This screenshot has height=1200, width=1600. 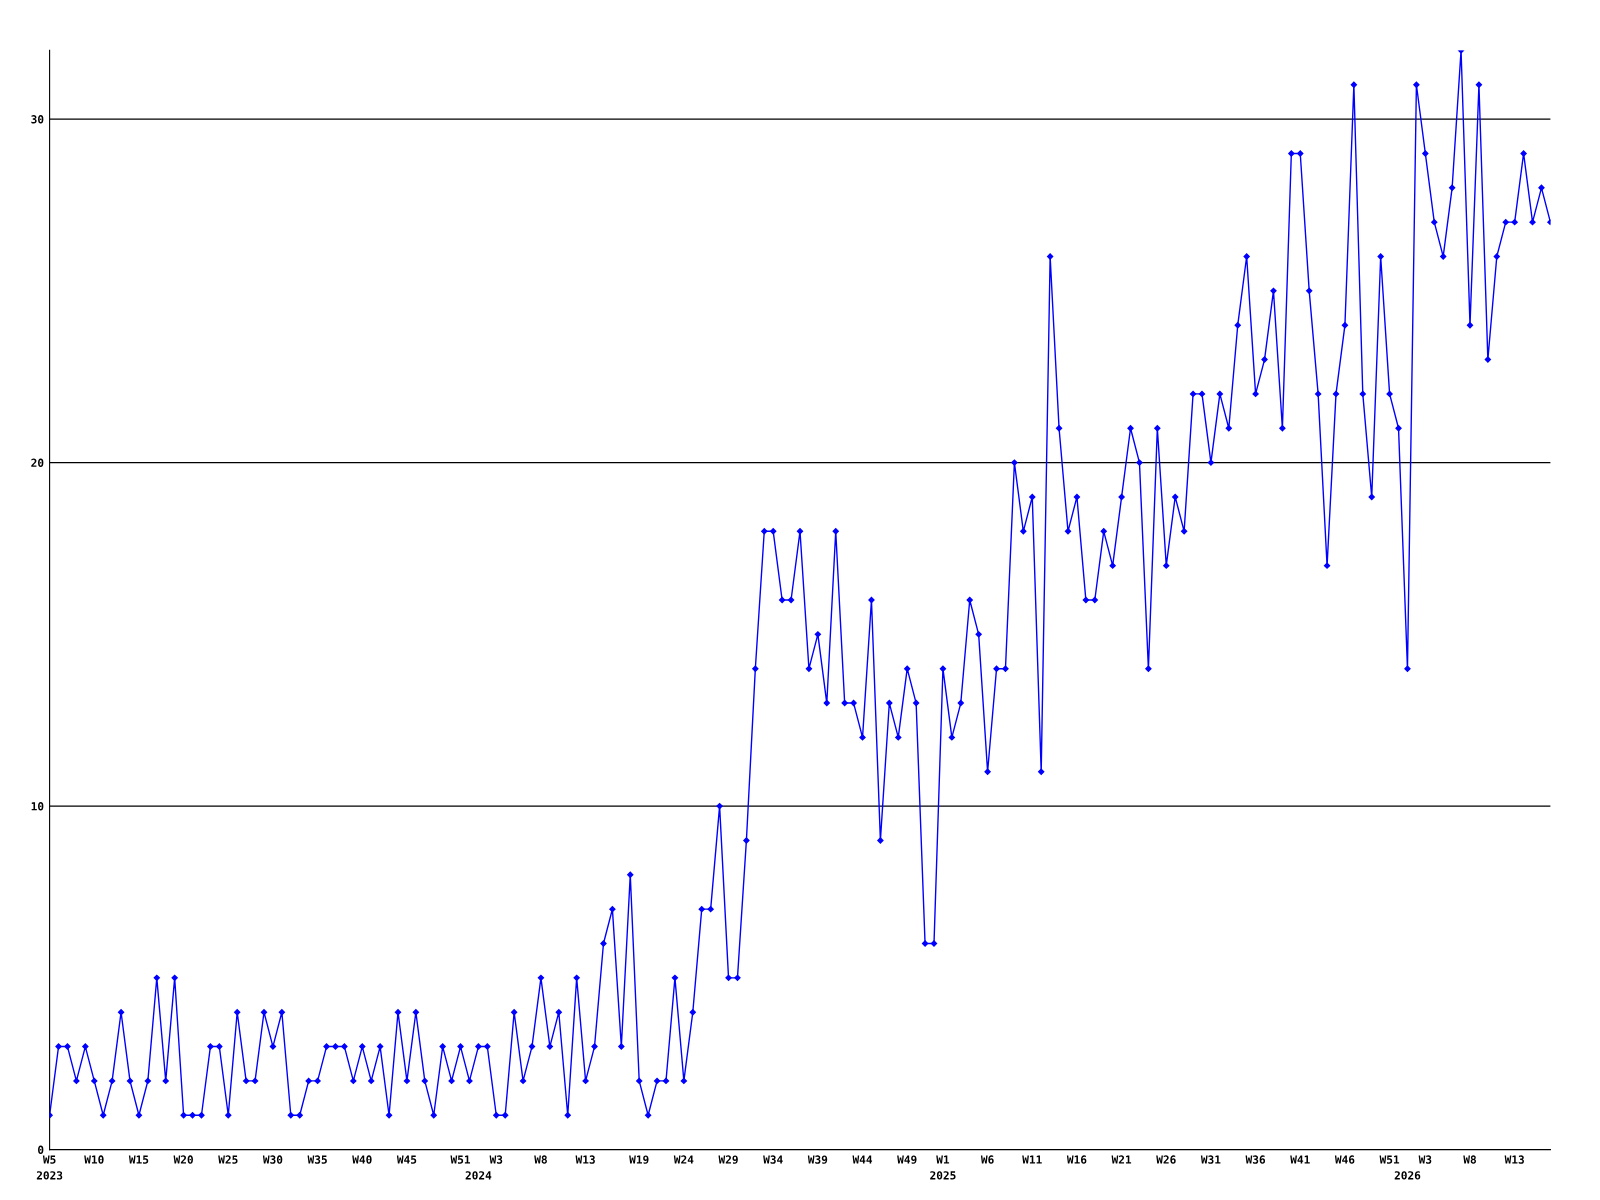 What do you see at coordinates (683, 1159) in the screenshot?
I see `x-tick-label: W24` at bounding box center [683, 1159].